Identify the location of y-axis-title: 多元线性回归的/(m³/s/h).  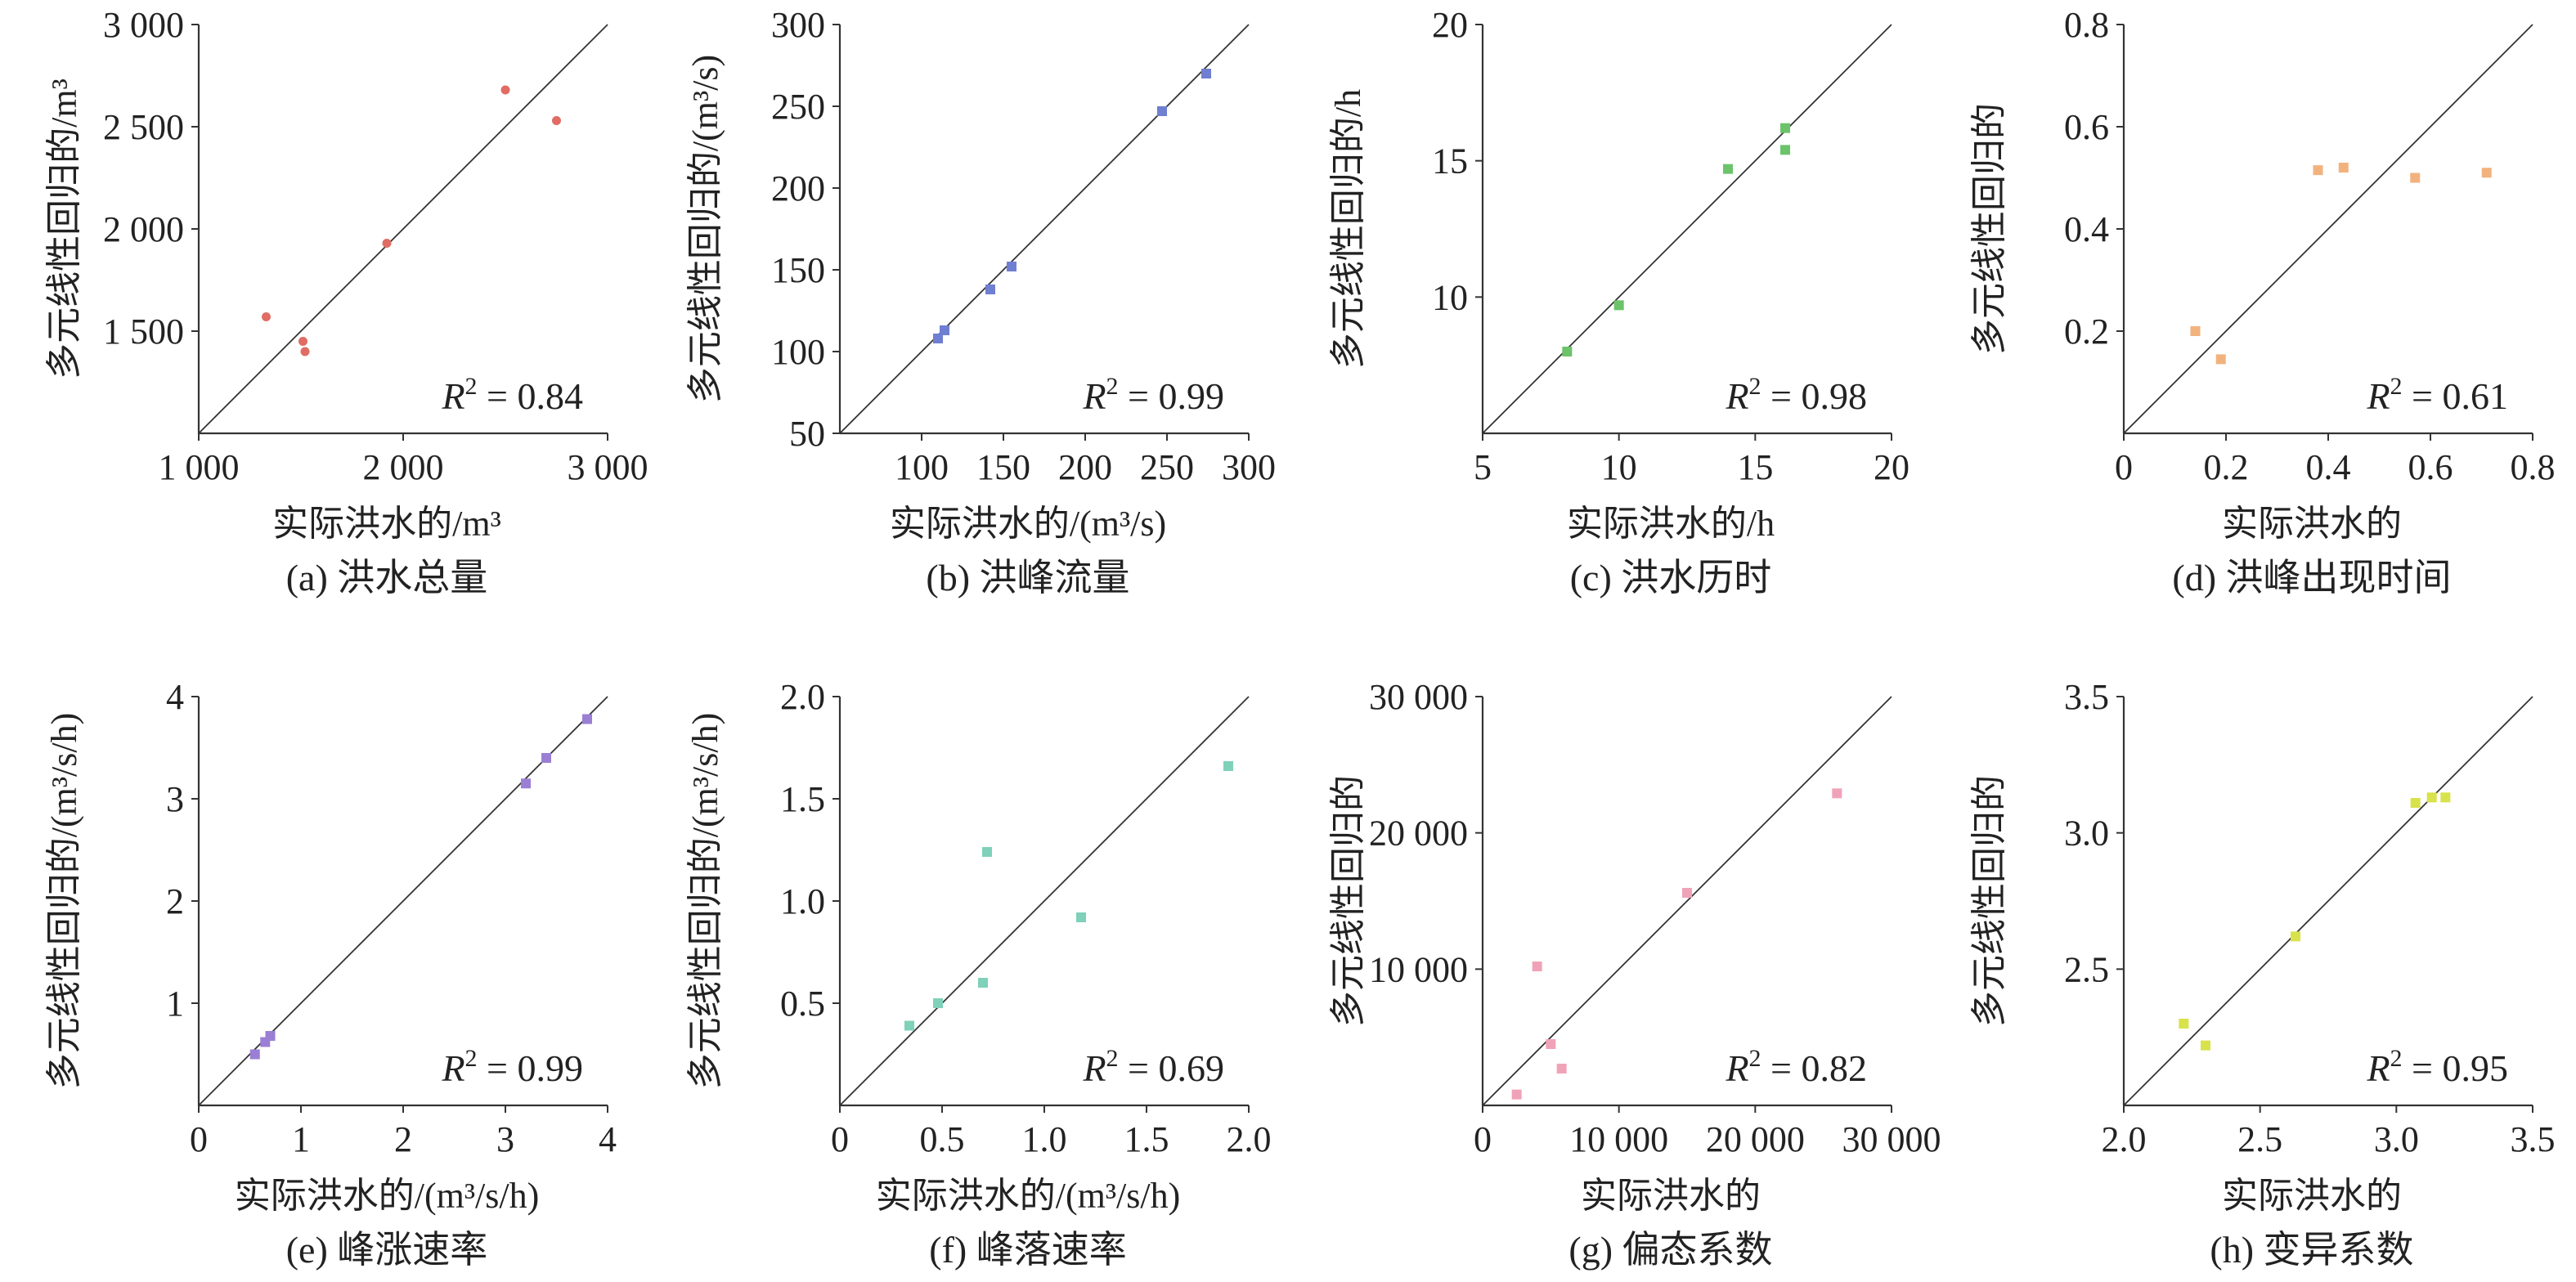
(705, 901).